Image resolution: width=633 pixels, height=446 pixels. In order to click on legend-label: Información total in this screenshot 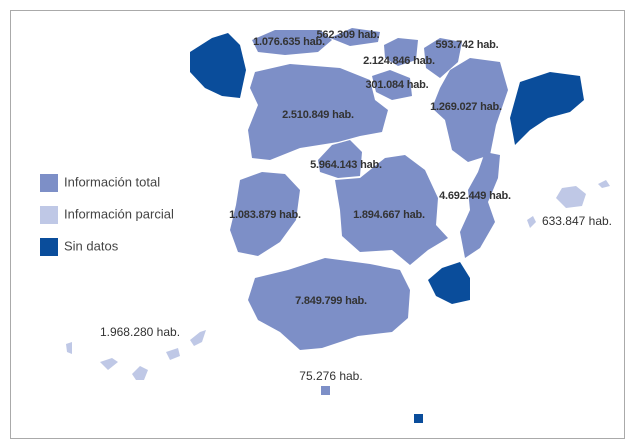, I will do `click(112, 181)`.